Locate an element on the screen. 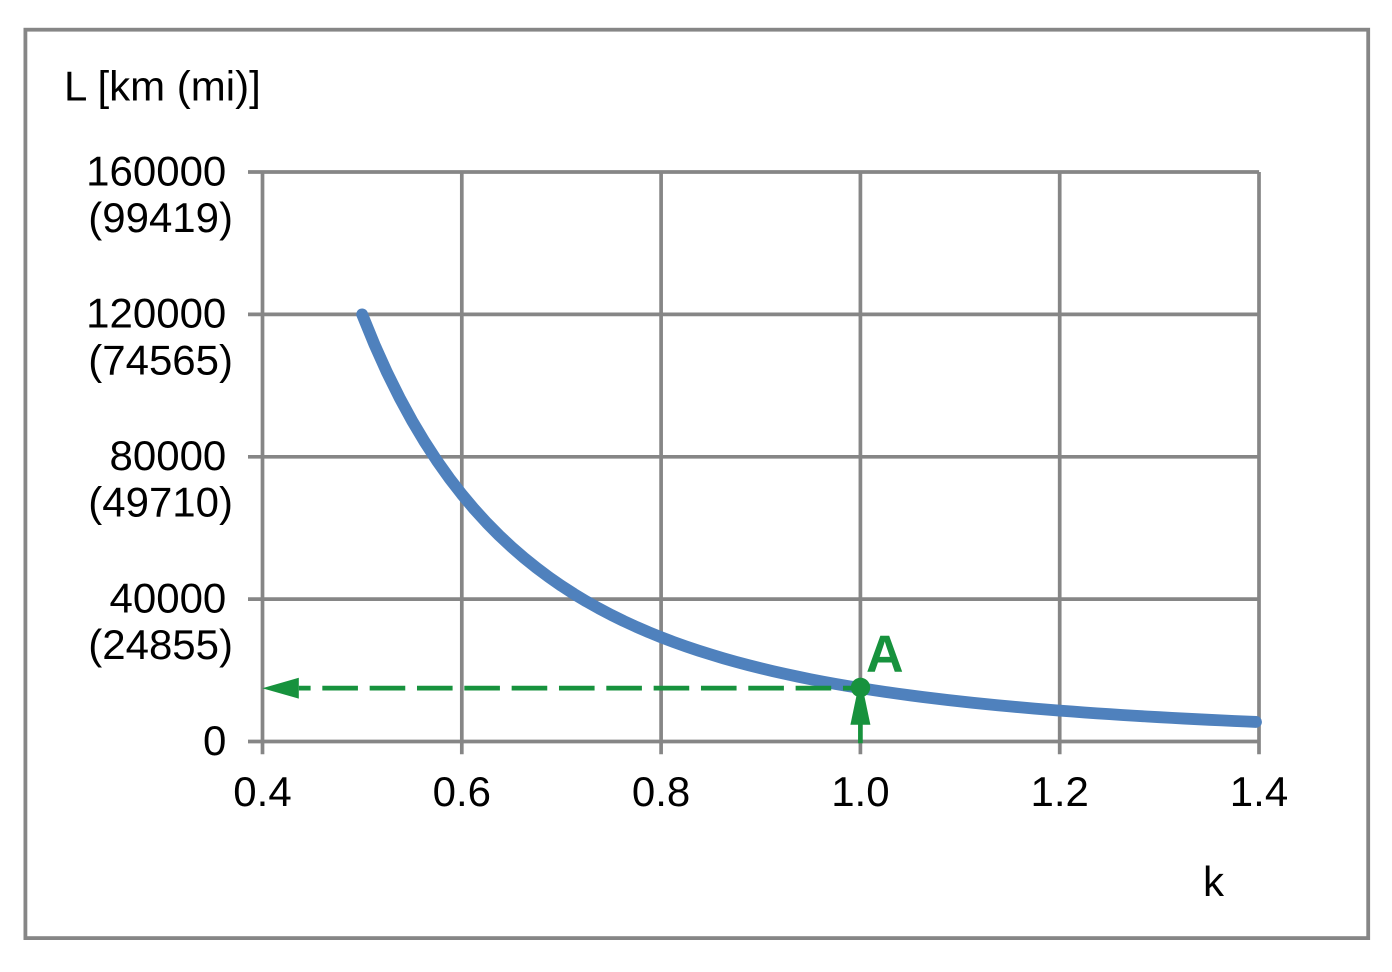 The width and height of the screenshot is (1392, 972). svg-text: (49710) is located at coordinates (160, 502).